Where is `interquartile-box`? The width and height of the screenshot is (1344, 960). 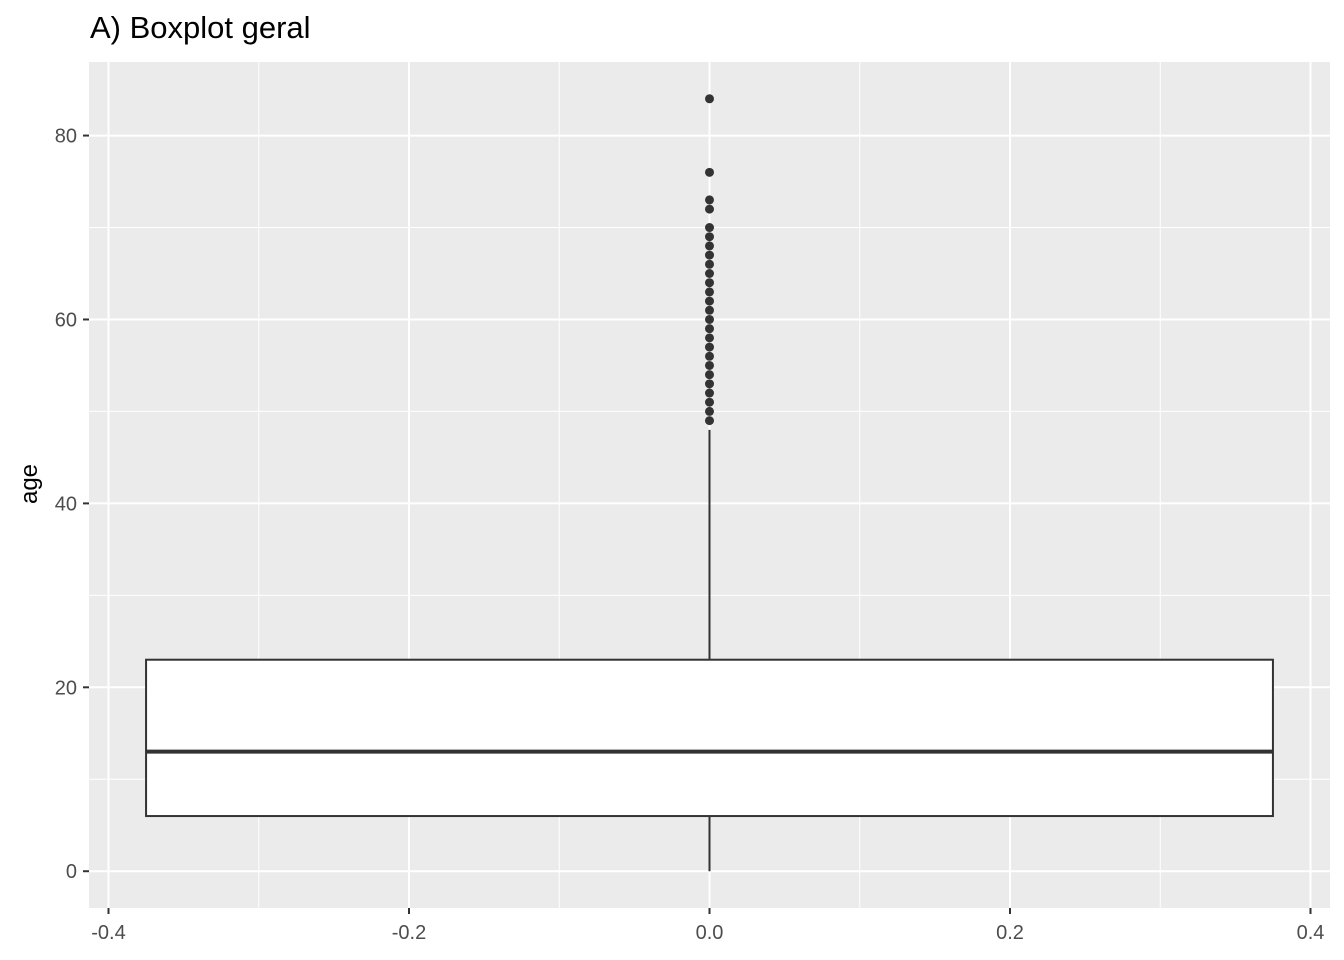 interquartile-box is located at coordinates (709, 738).